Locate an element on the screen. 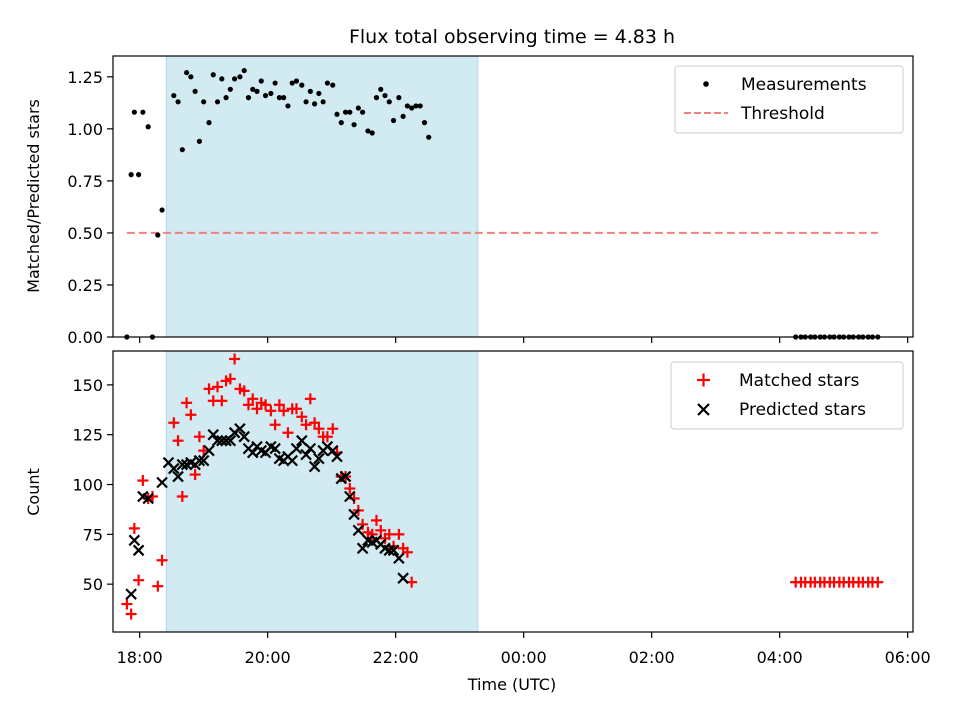 This screenshot has width=960, height=724. y-tick-label: 75 is located at coordinates (93, 534).